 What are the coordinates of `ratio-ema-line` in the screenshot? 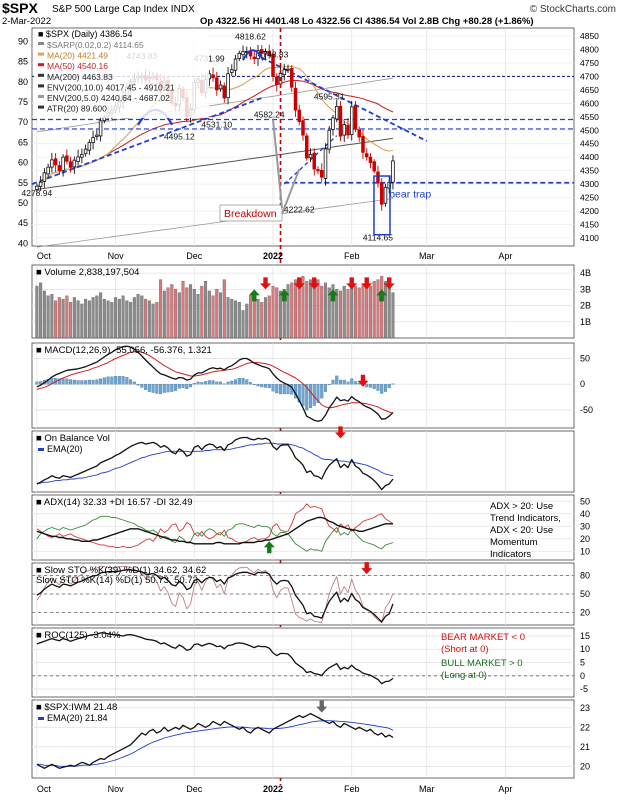 It's located at (215, 743).